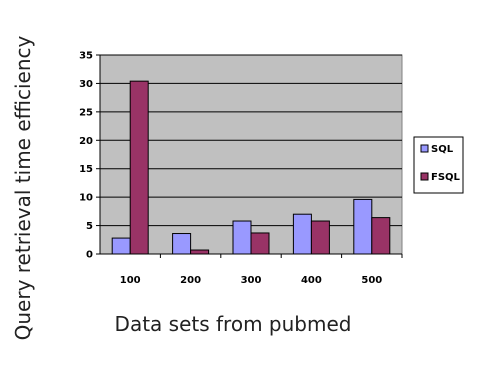 This screenshot has width=483, height=388. Describe the element at coordinates (251, 280) in the screenshot. I see `x-tick-label: 300` at that location.